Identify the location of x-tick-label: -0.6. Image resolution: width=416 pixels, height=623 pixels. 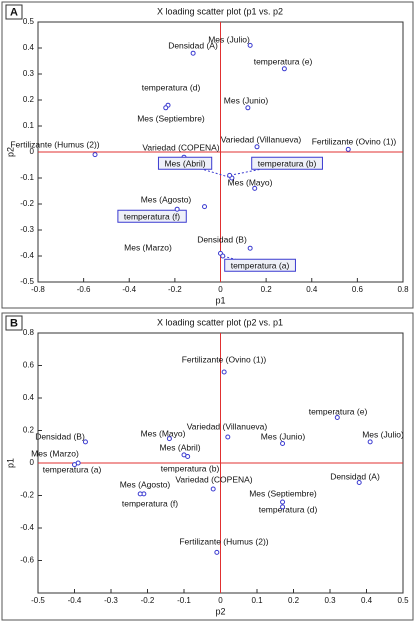
(84, 289).